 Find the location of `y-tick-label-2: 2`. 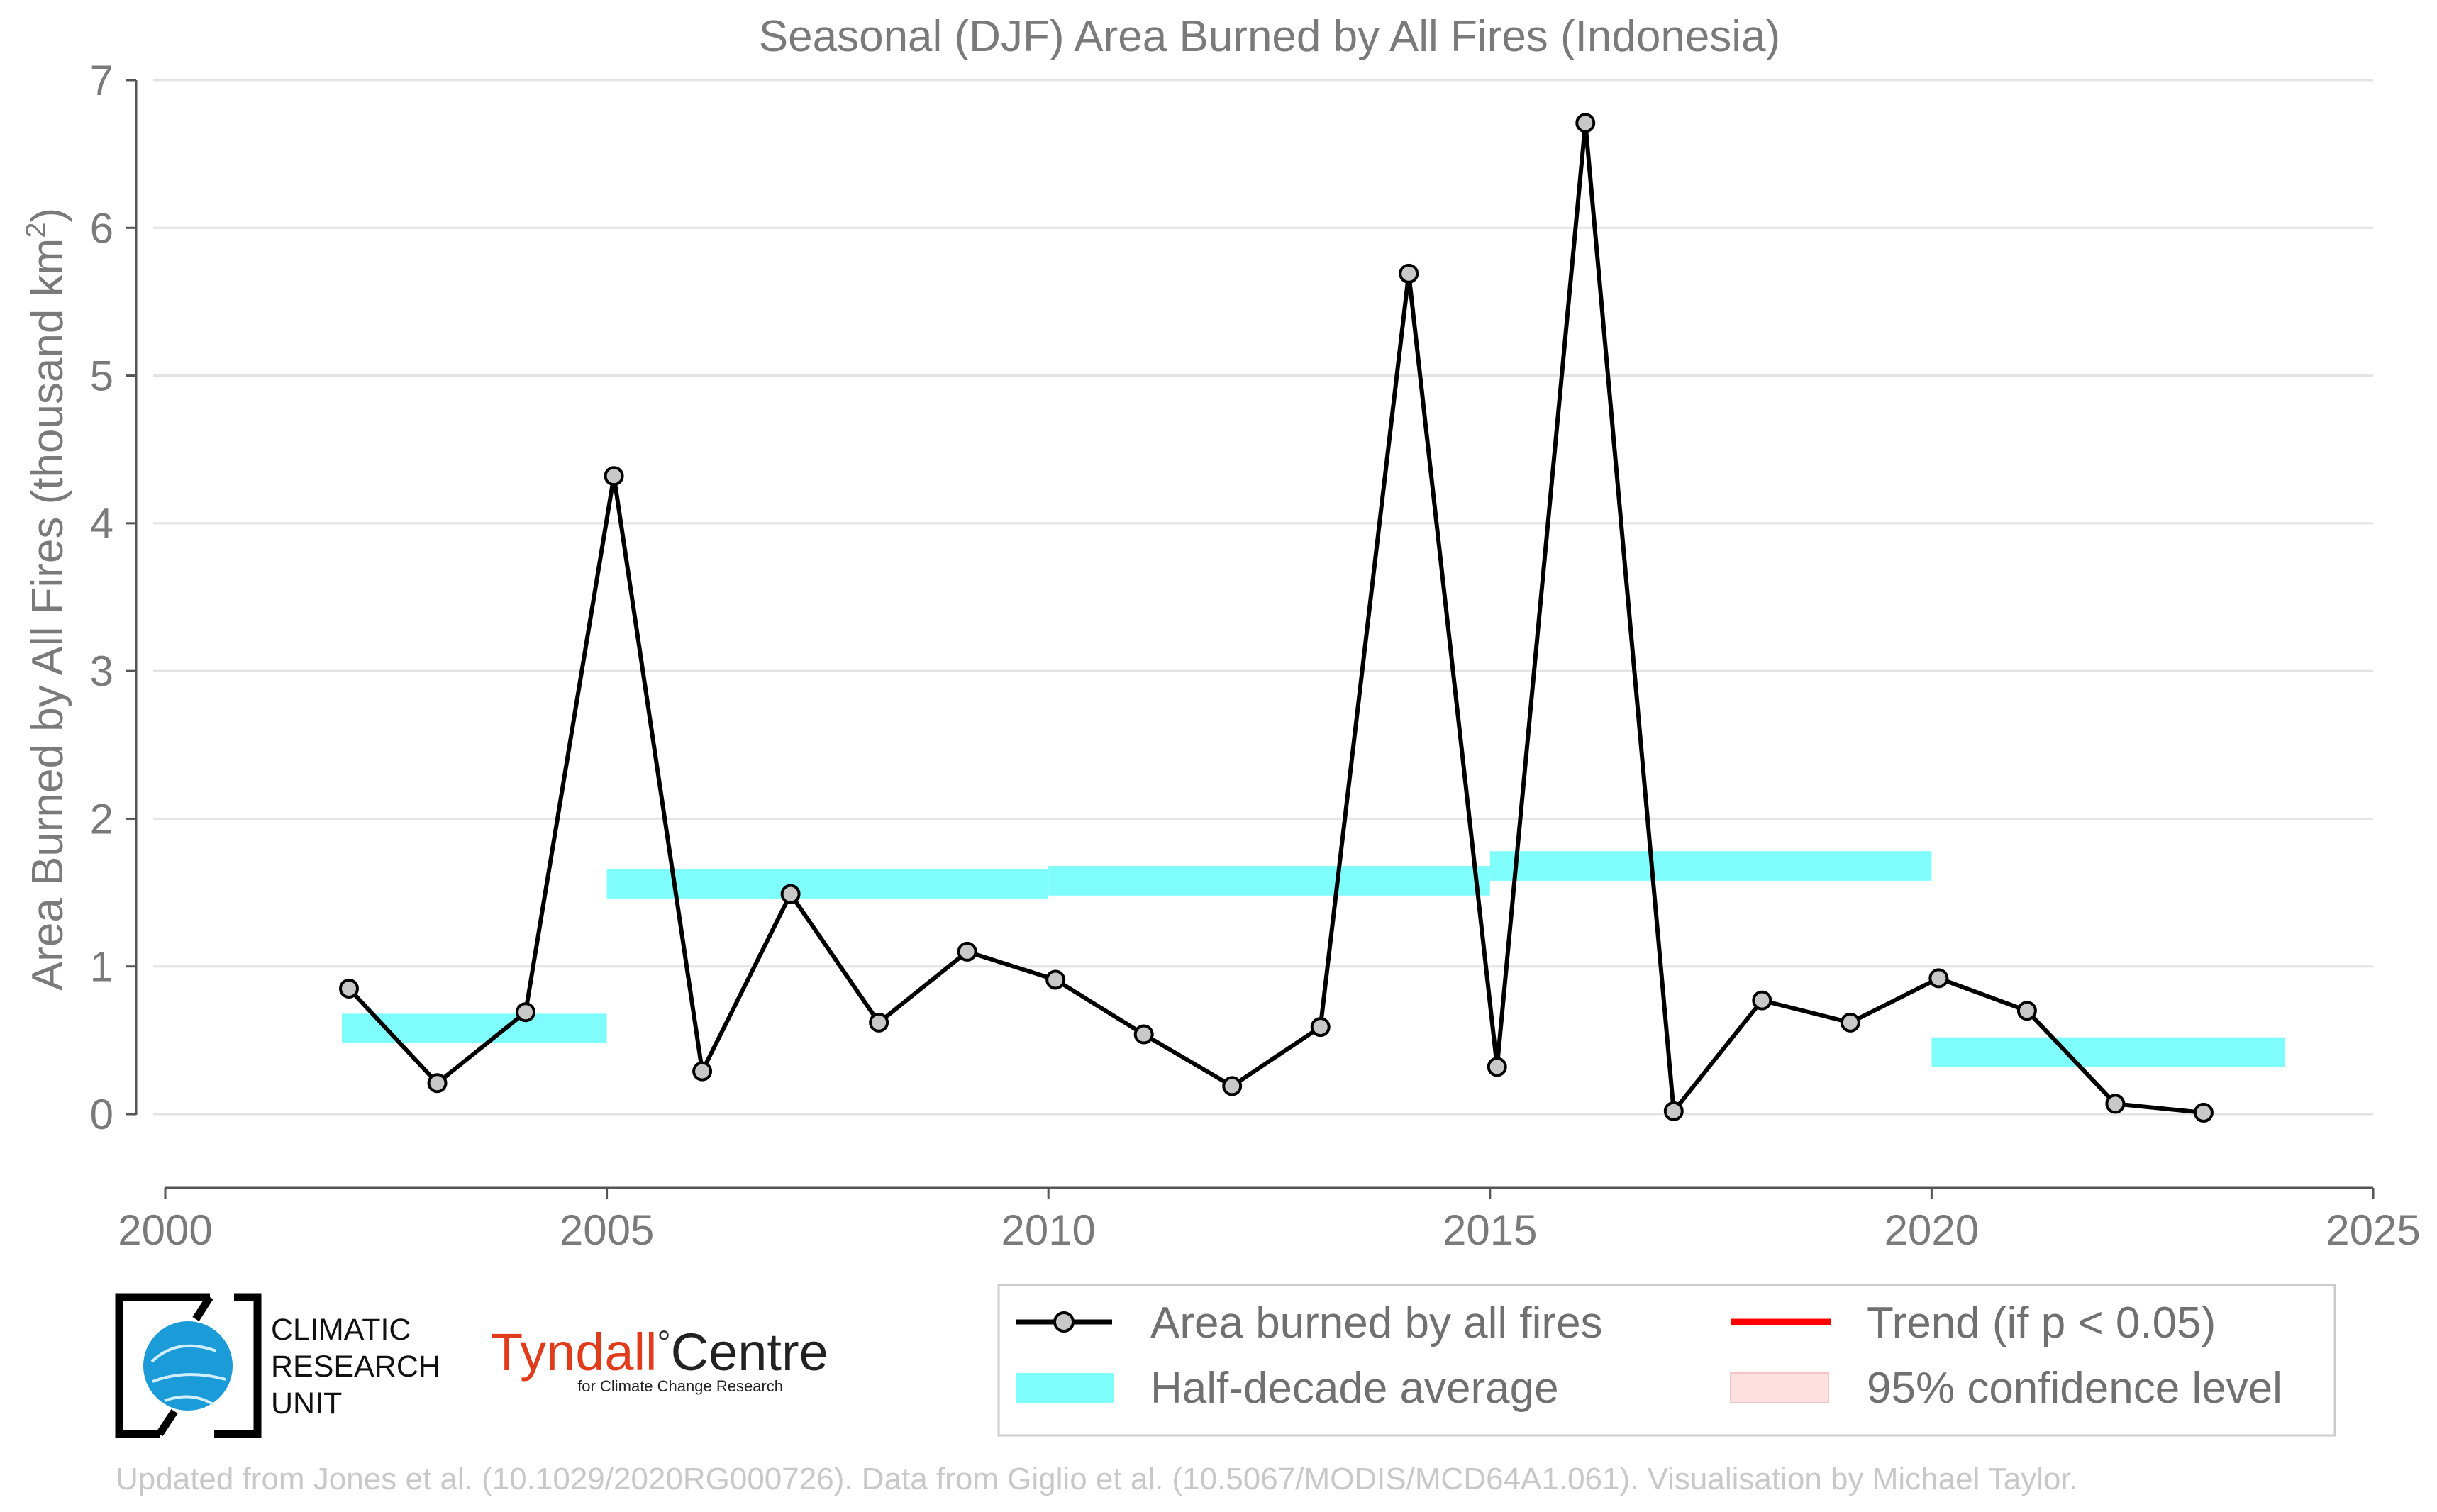

y-tick-label-2: 2 is located at coordinates (101, 819).